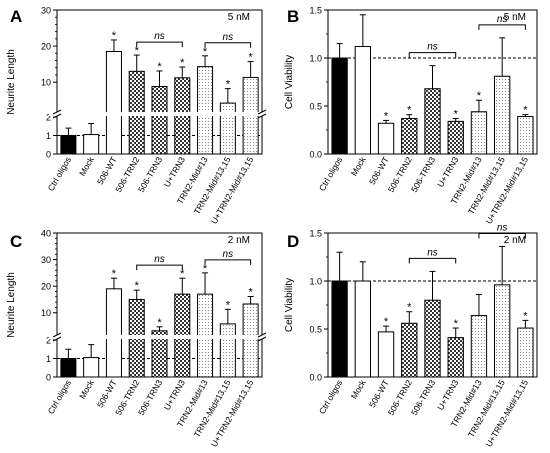 The height and width of the screenshot is (453, 550). I want to click on panel-letter: C, so click(16, 241).